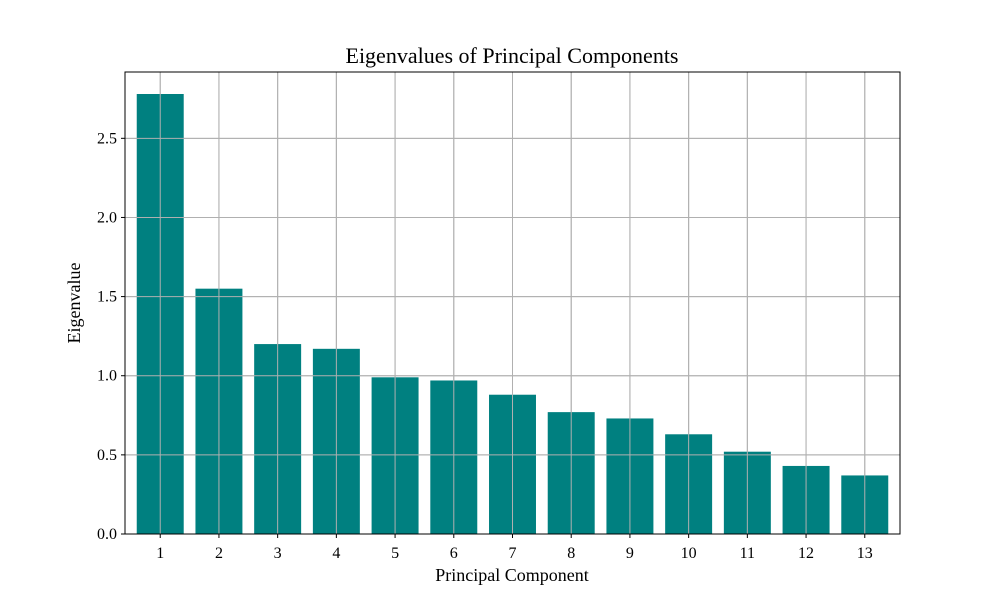 This screenshot has height=605, width=1000. I want to click on chart-title: Eigenvalues of Principal Components, so click(512, 55).